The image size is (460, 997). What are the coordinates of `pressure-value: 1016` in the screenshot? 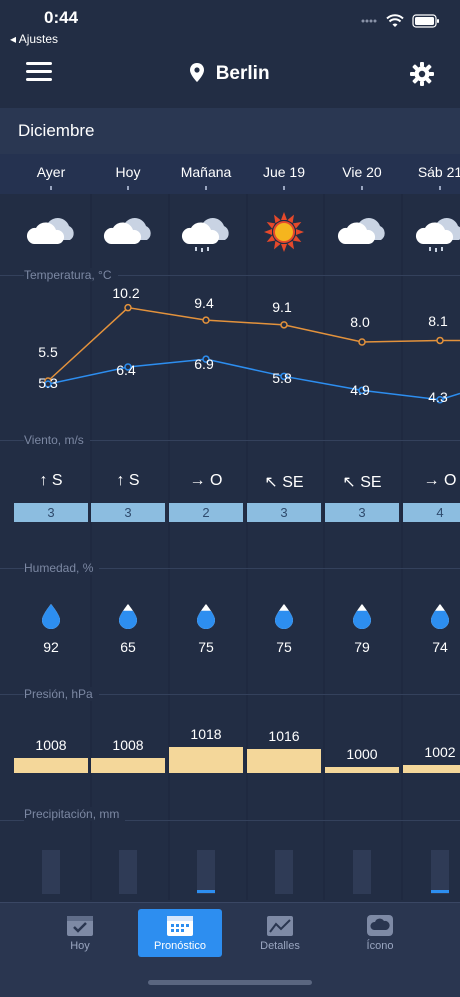 It's located at (284, 736).